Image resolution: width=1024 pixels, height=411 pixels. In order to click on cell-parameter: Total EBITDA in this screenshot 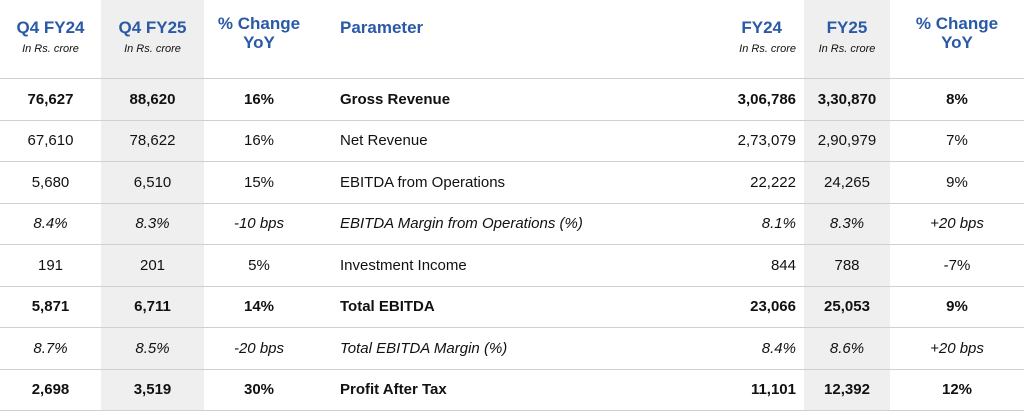, I will do `click(504, 306)`.